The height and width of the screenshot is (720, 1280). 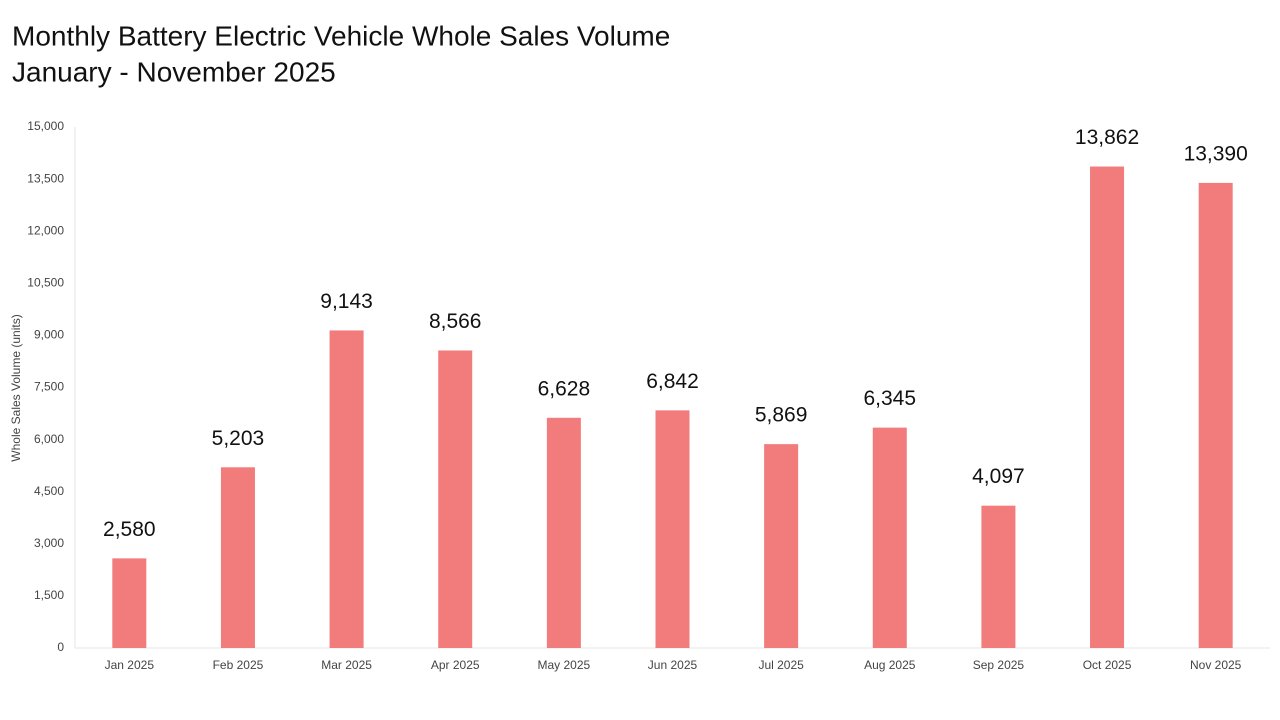 What do you see at coordinates (16, 387) in the screenshot?
I see `y-axis-label: Whole Sales Volume (units)` at bounding box center [16, 387].